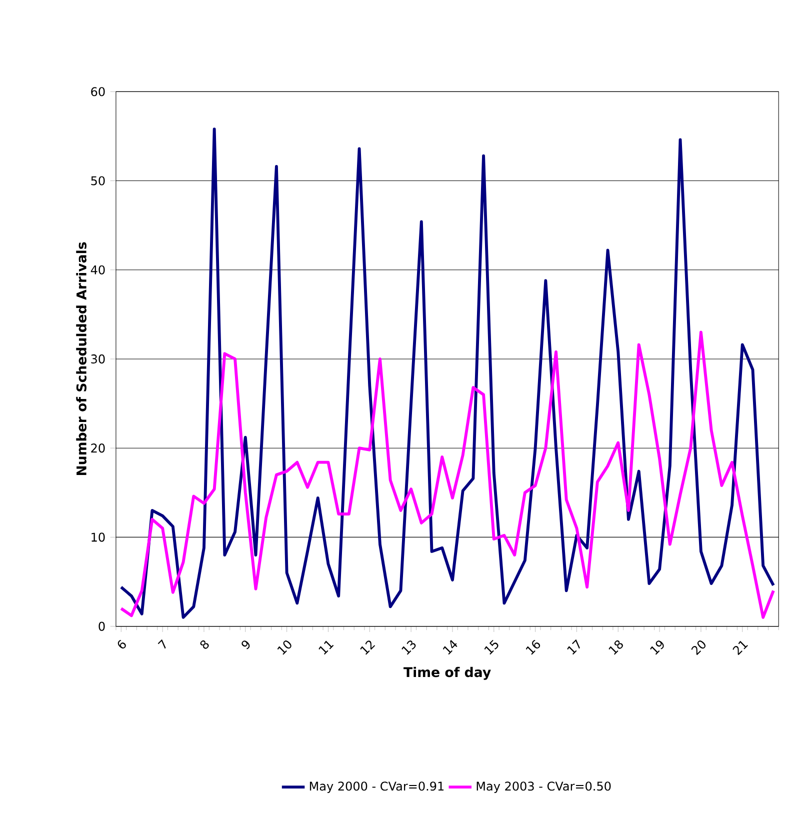  I want to click on x-tick-label: 8, so click(204, 644).